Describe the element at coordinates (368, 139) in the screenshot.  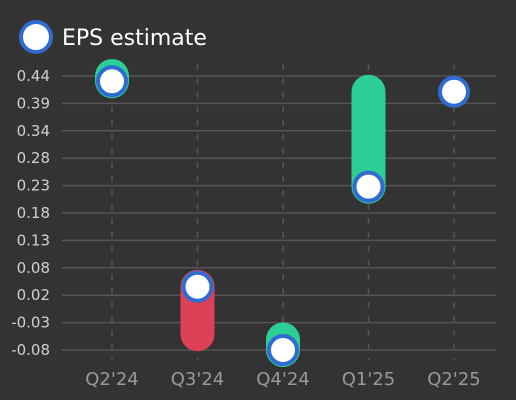
I see `surprise-bar` at that location.